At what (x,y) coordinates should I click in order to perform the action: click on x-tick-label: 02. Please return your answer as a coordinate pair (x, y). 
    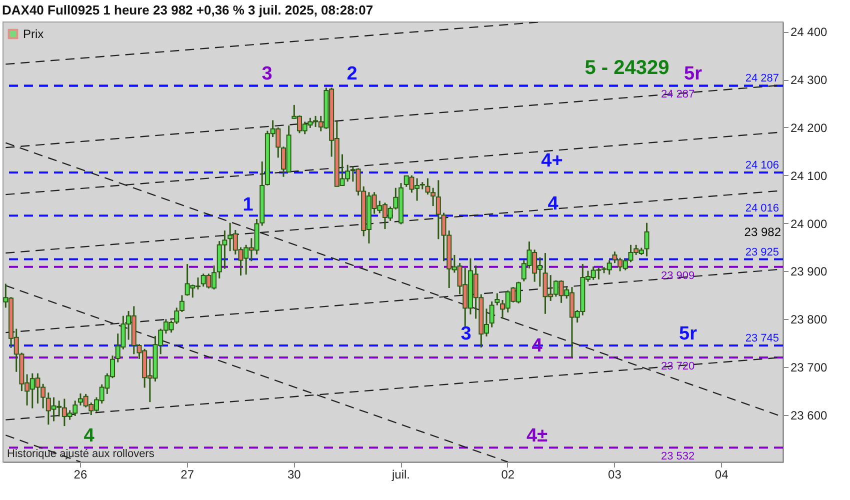
    Looking at the image, I should click on (508, 475).